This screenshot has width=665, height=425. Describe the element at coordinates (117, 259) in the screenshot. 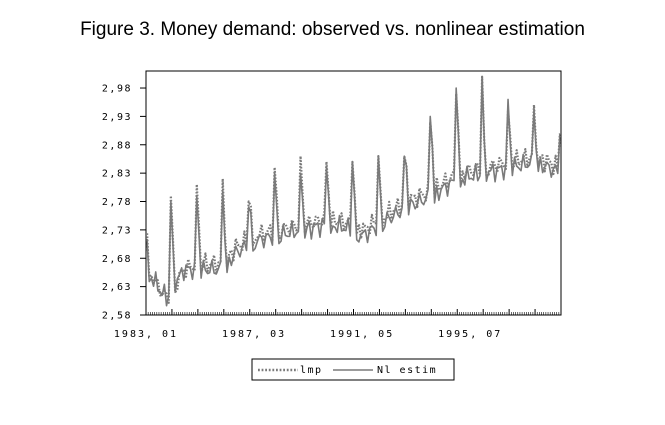

I see `y-tick-label: 2,68` at that location.